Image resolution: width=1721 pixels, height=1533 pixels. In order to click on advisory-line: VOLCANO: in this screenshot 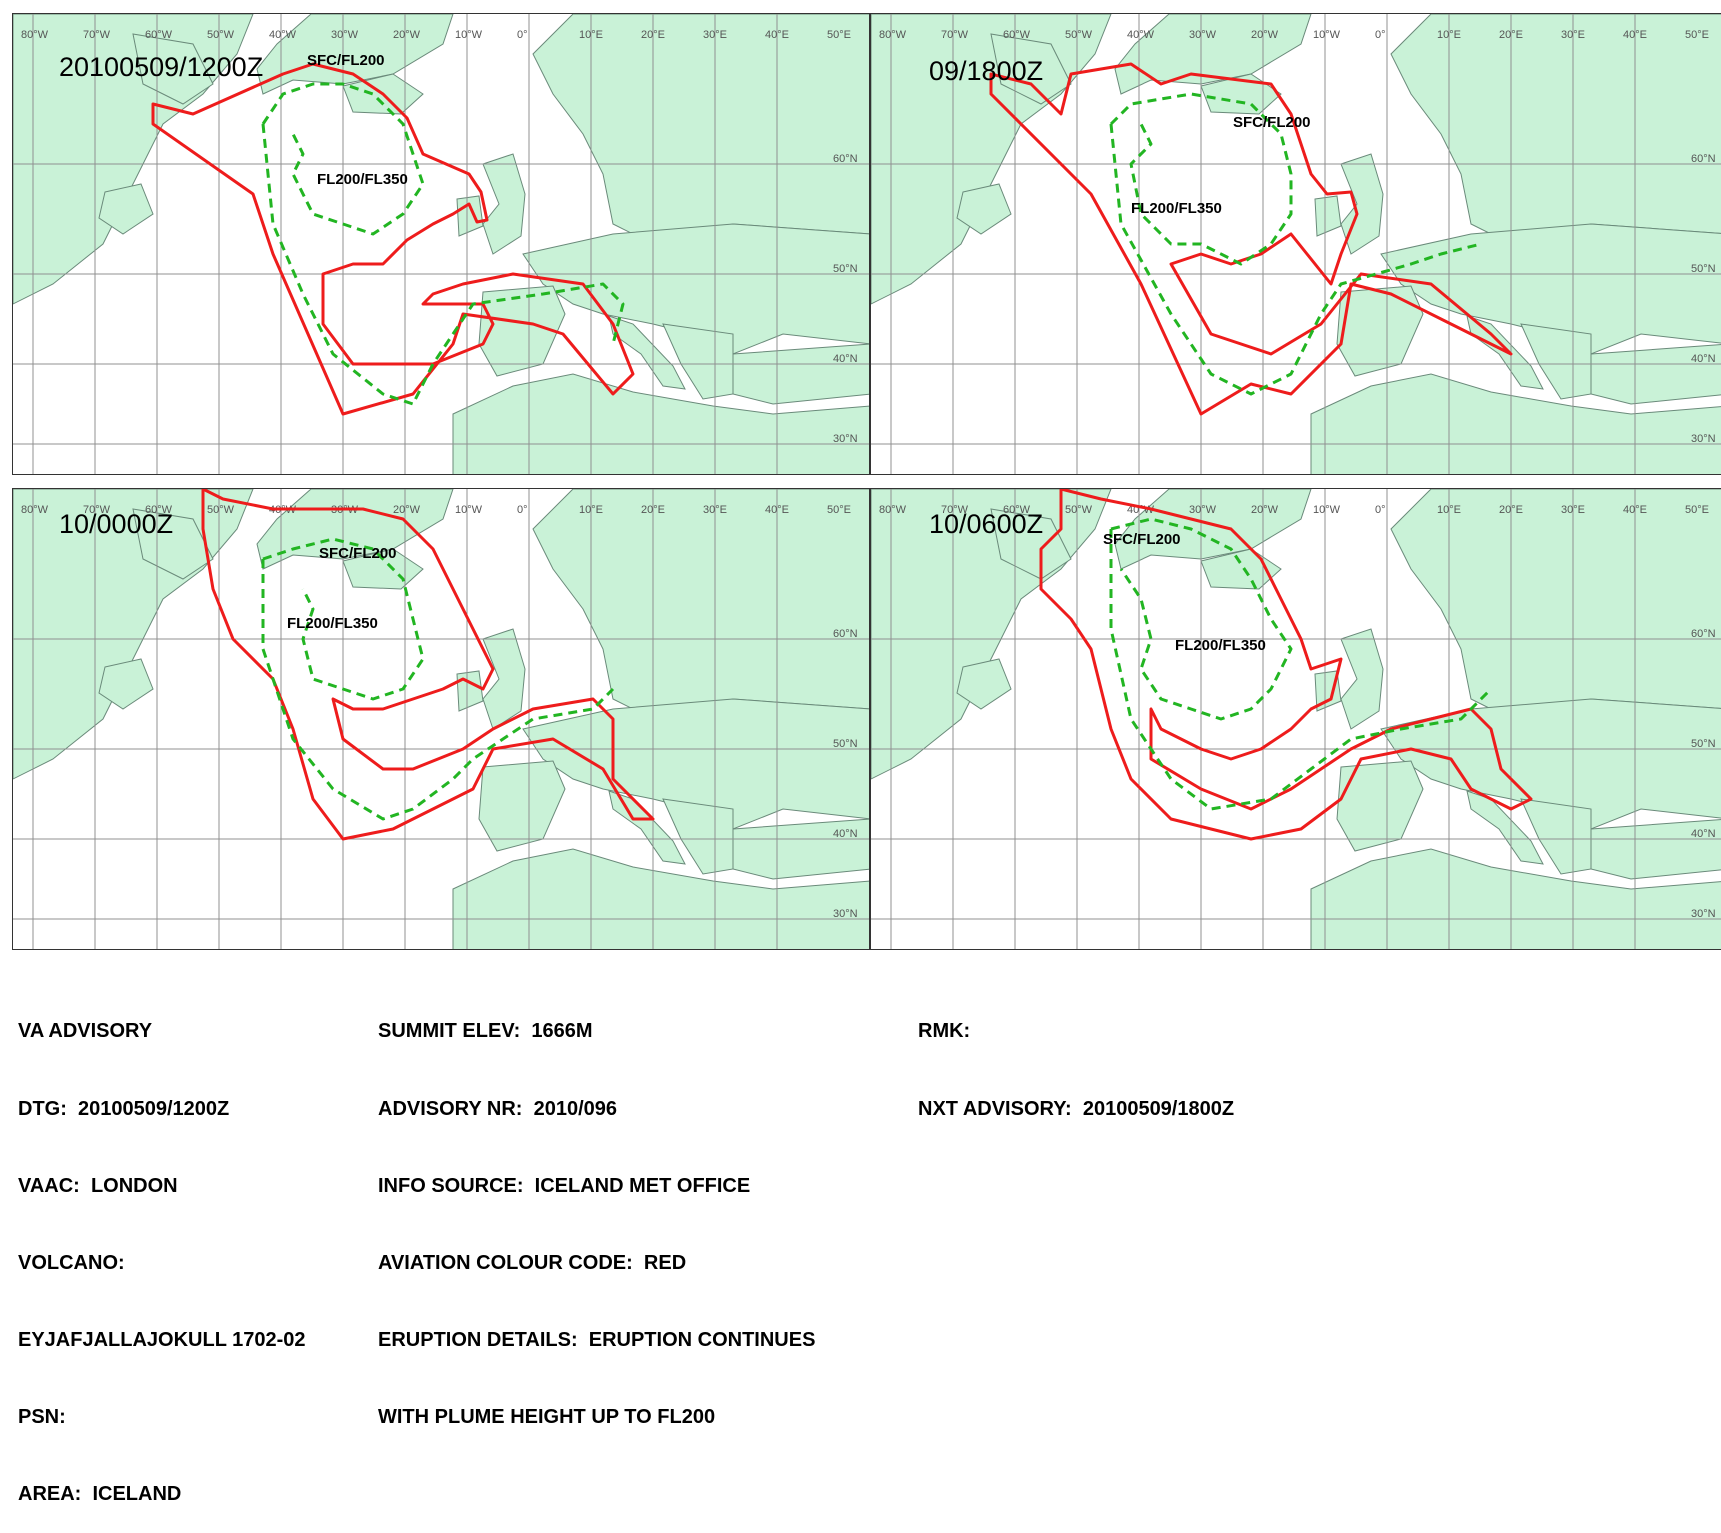, I will do `click(71, 1262)`.